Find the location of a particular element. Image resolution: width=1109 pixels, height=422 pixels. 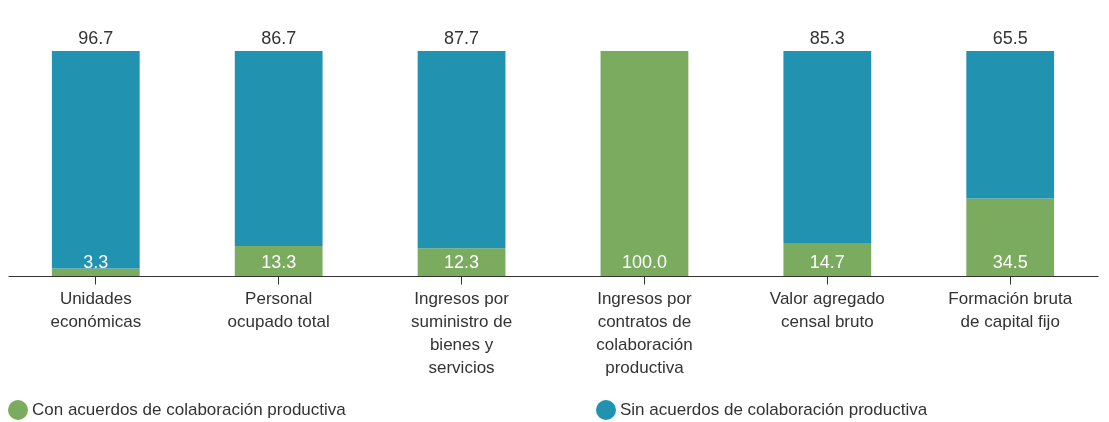

data-label: 85.3 is located at coordinates (827, 38).